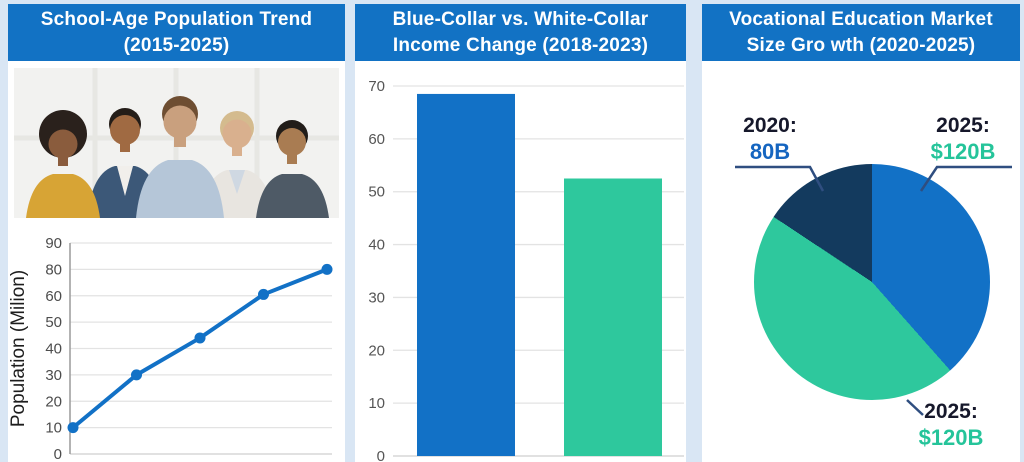 This screenshot has height=462, width=1024. What do you see at coordinates (951, 437) in the screenshot?
I see `pie-label-2025-bottom-value: $120B` at bounding box center [951, 437].